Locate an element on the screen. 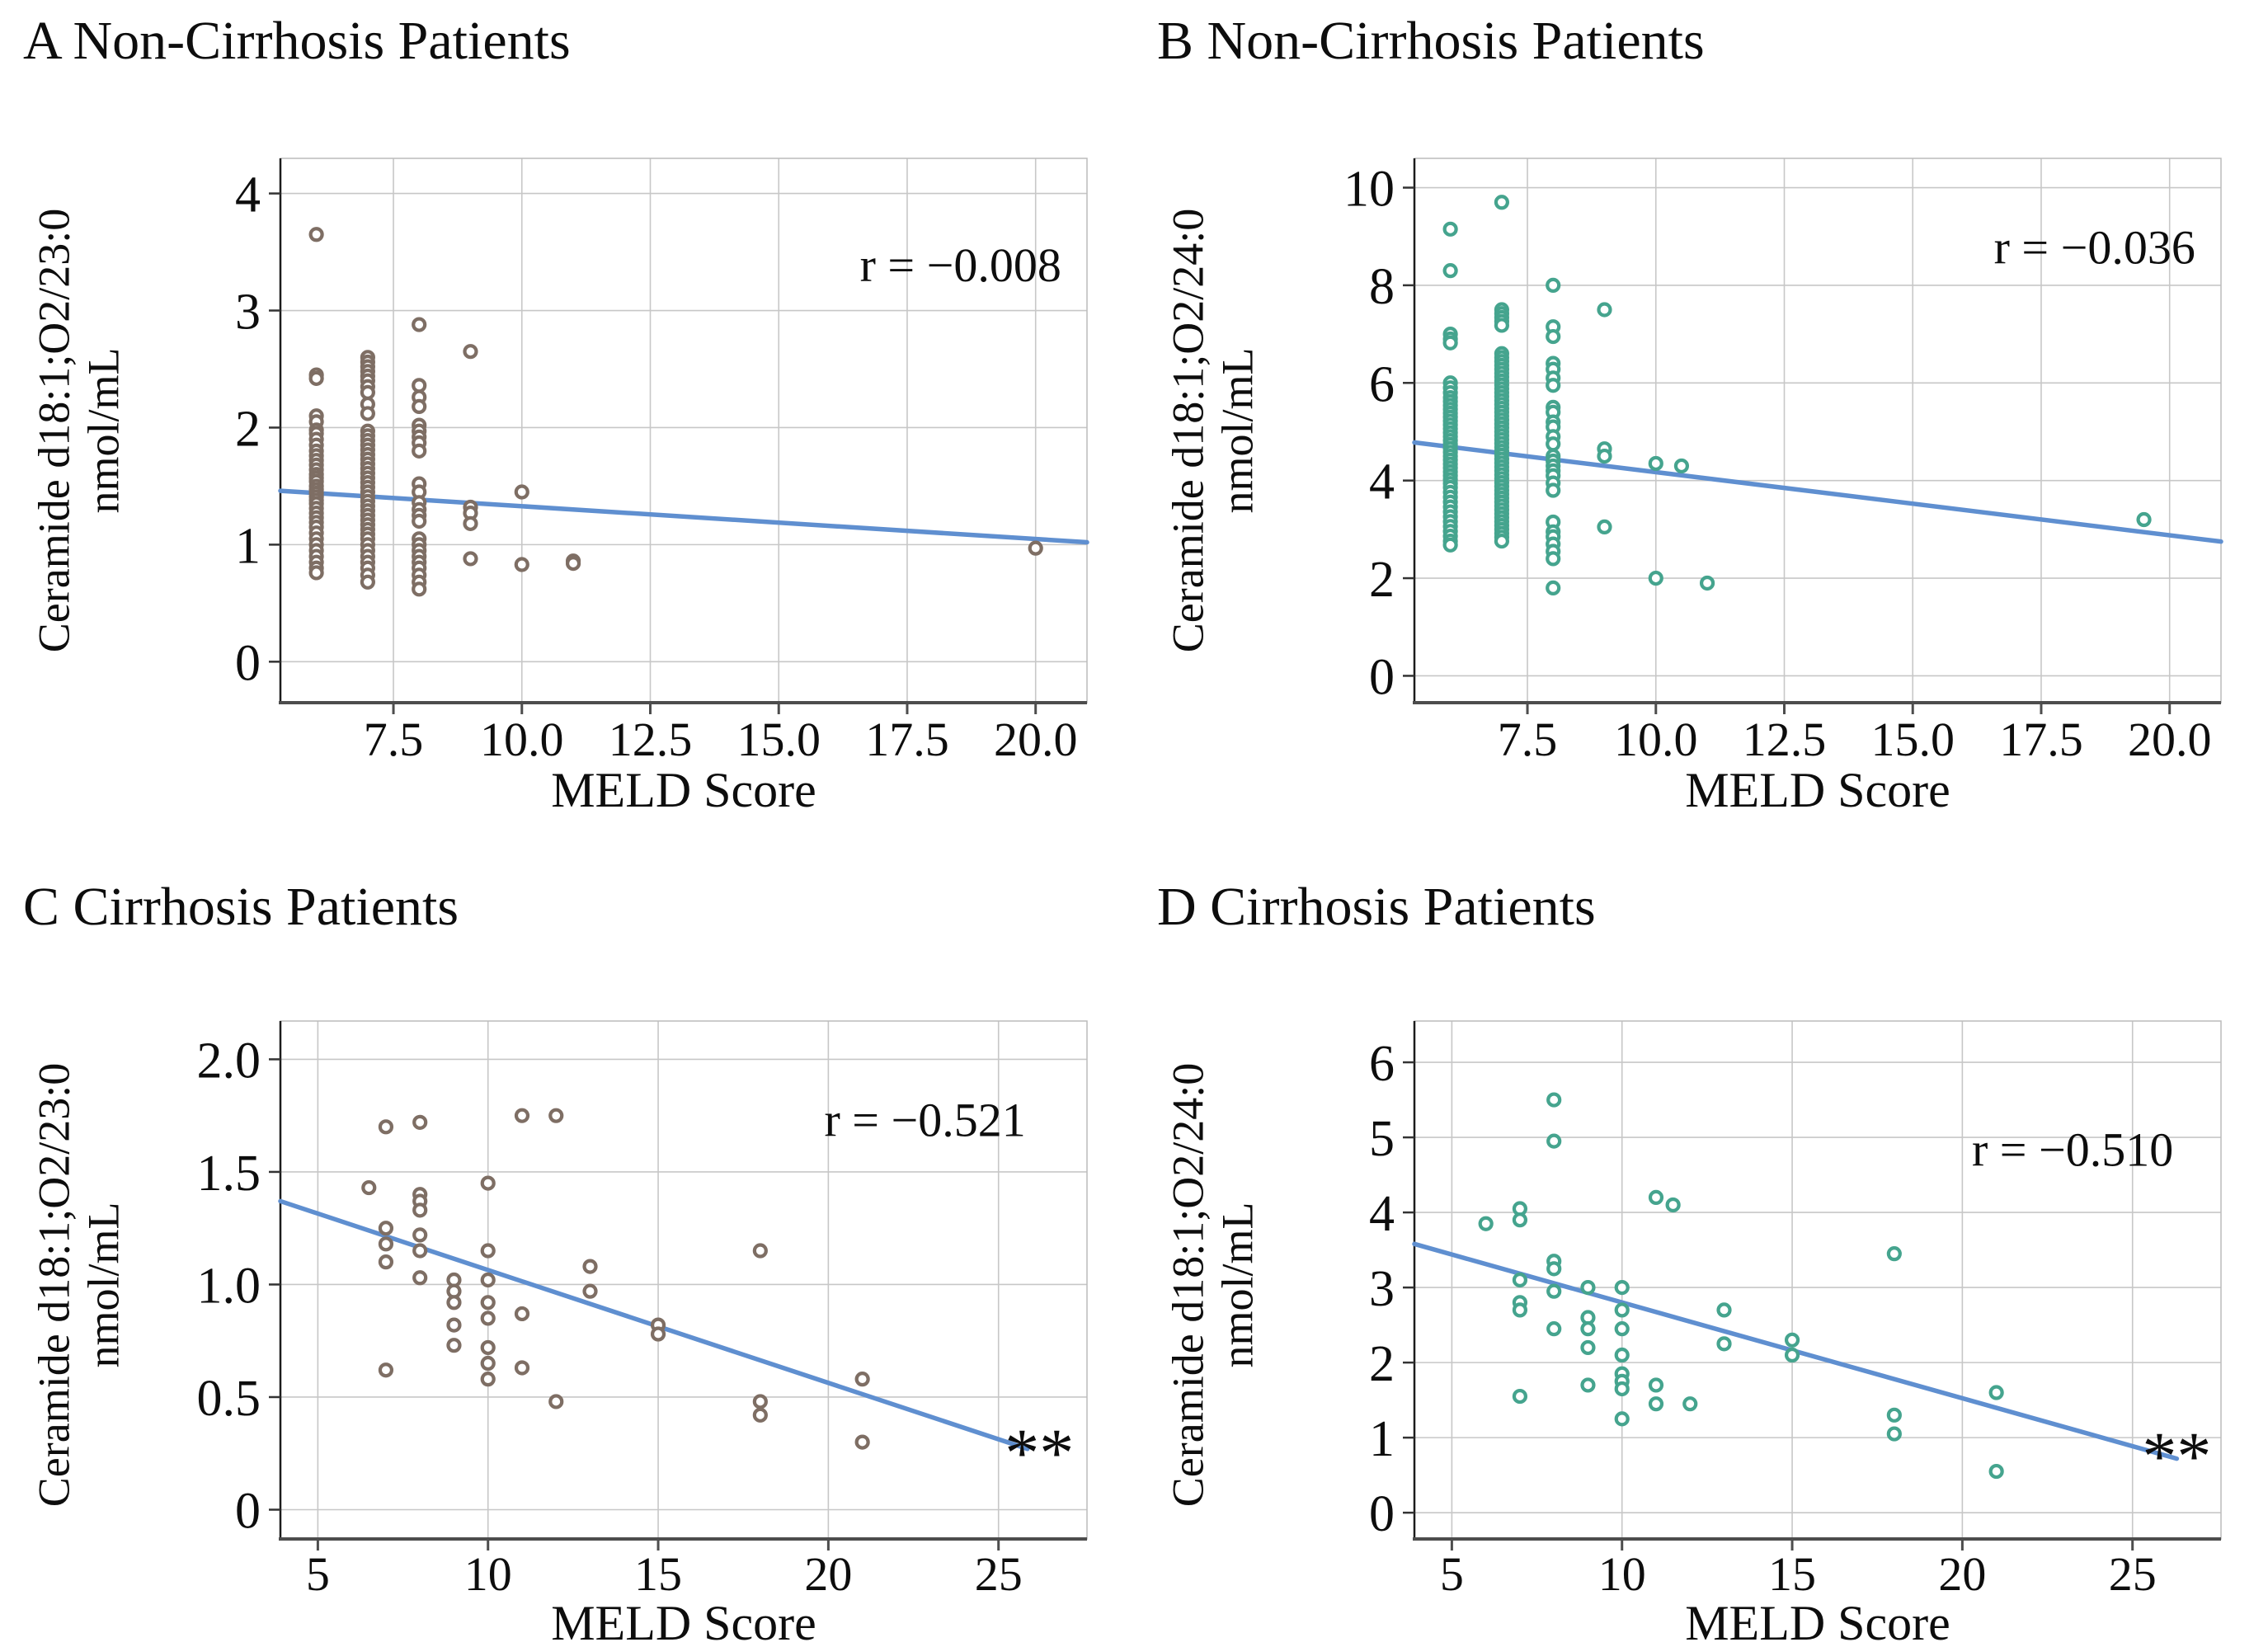 This screenshot has height=1647, width=2268. trend-line is located at coordinates (683, 516).